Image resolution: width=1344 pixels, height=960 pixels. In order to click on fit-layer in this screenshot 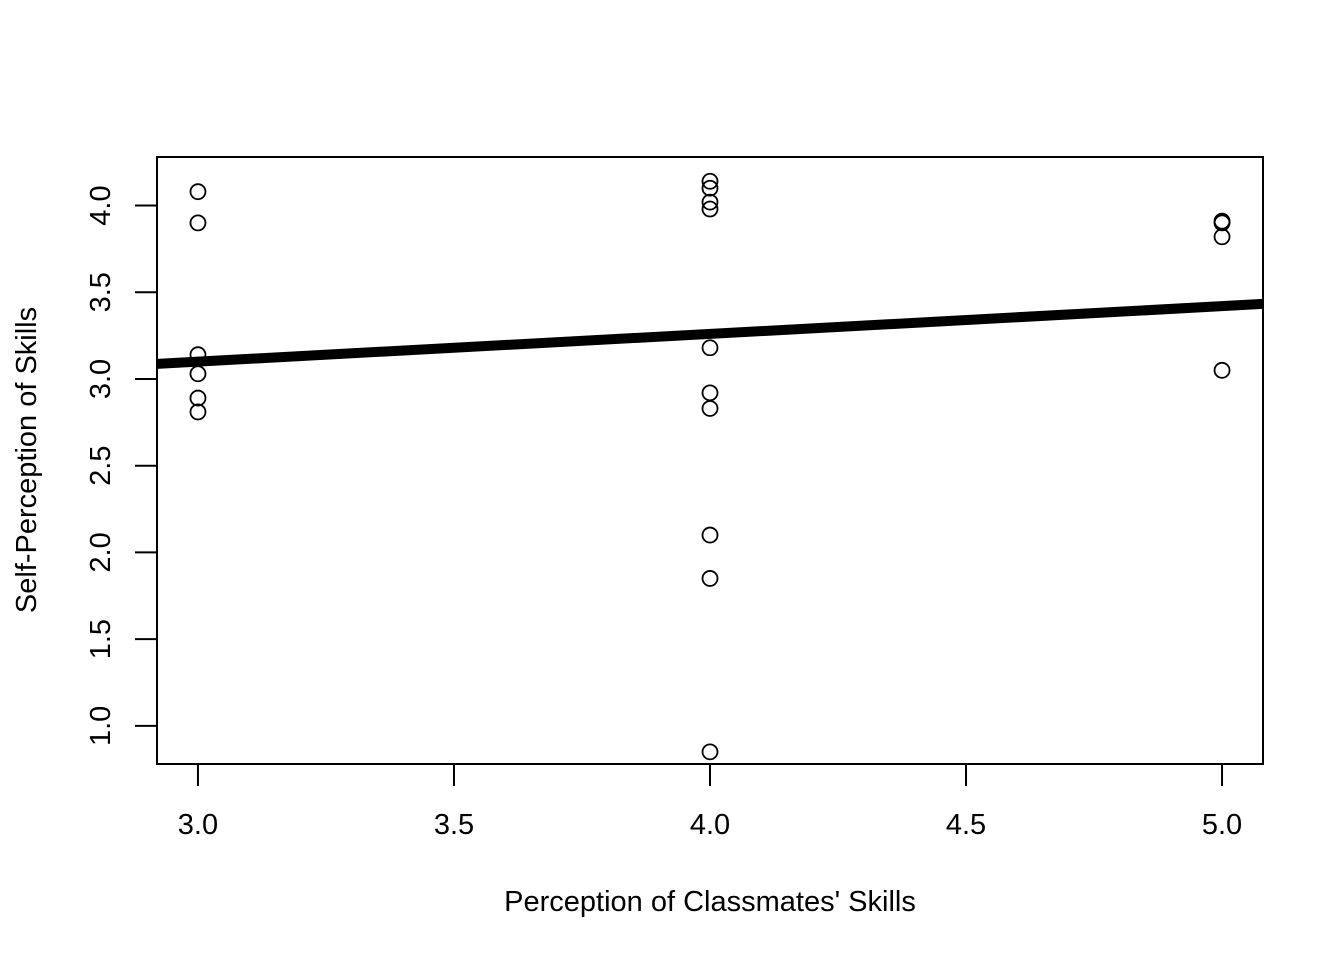, I will do `click(710, 333)`.